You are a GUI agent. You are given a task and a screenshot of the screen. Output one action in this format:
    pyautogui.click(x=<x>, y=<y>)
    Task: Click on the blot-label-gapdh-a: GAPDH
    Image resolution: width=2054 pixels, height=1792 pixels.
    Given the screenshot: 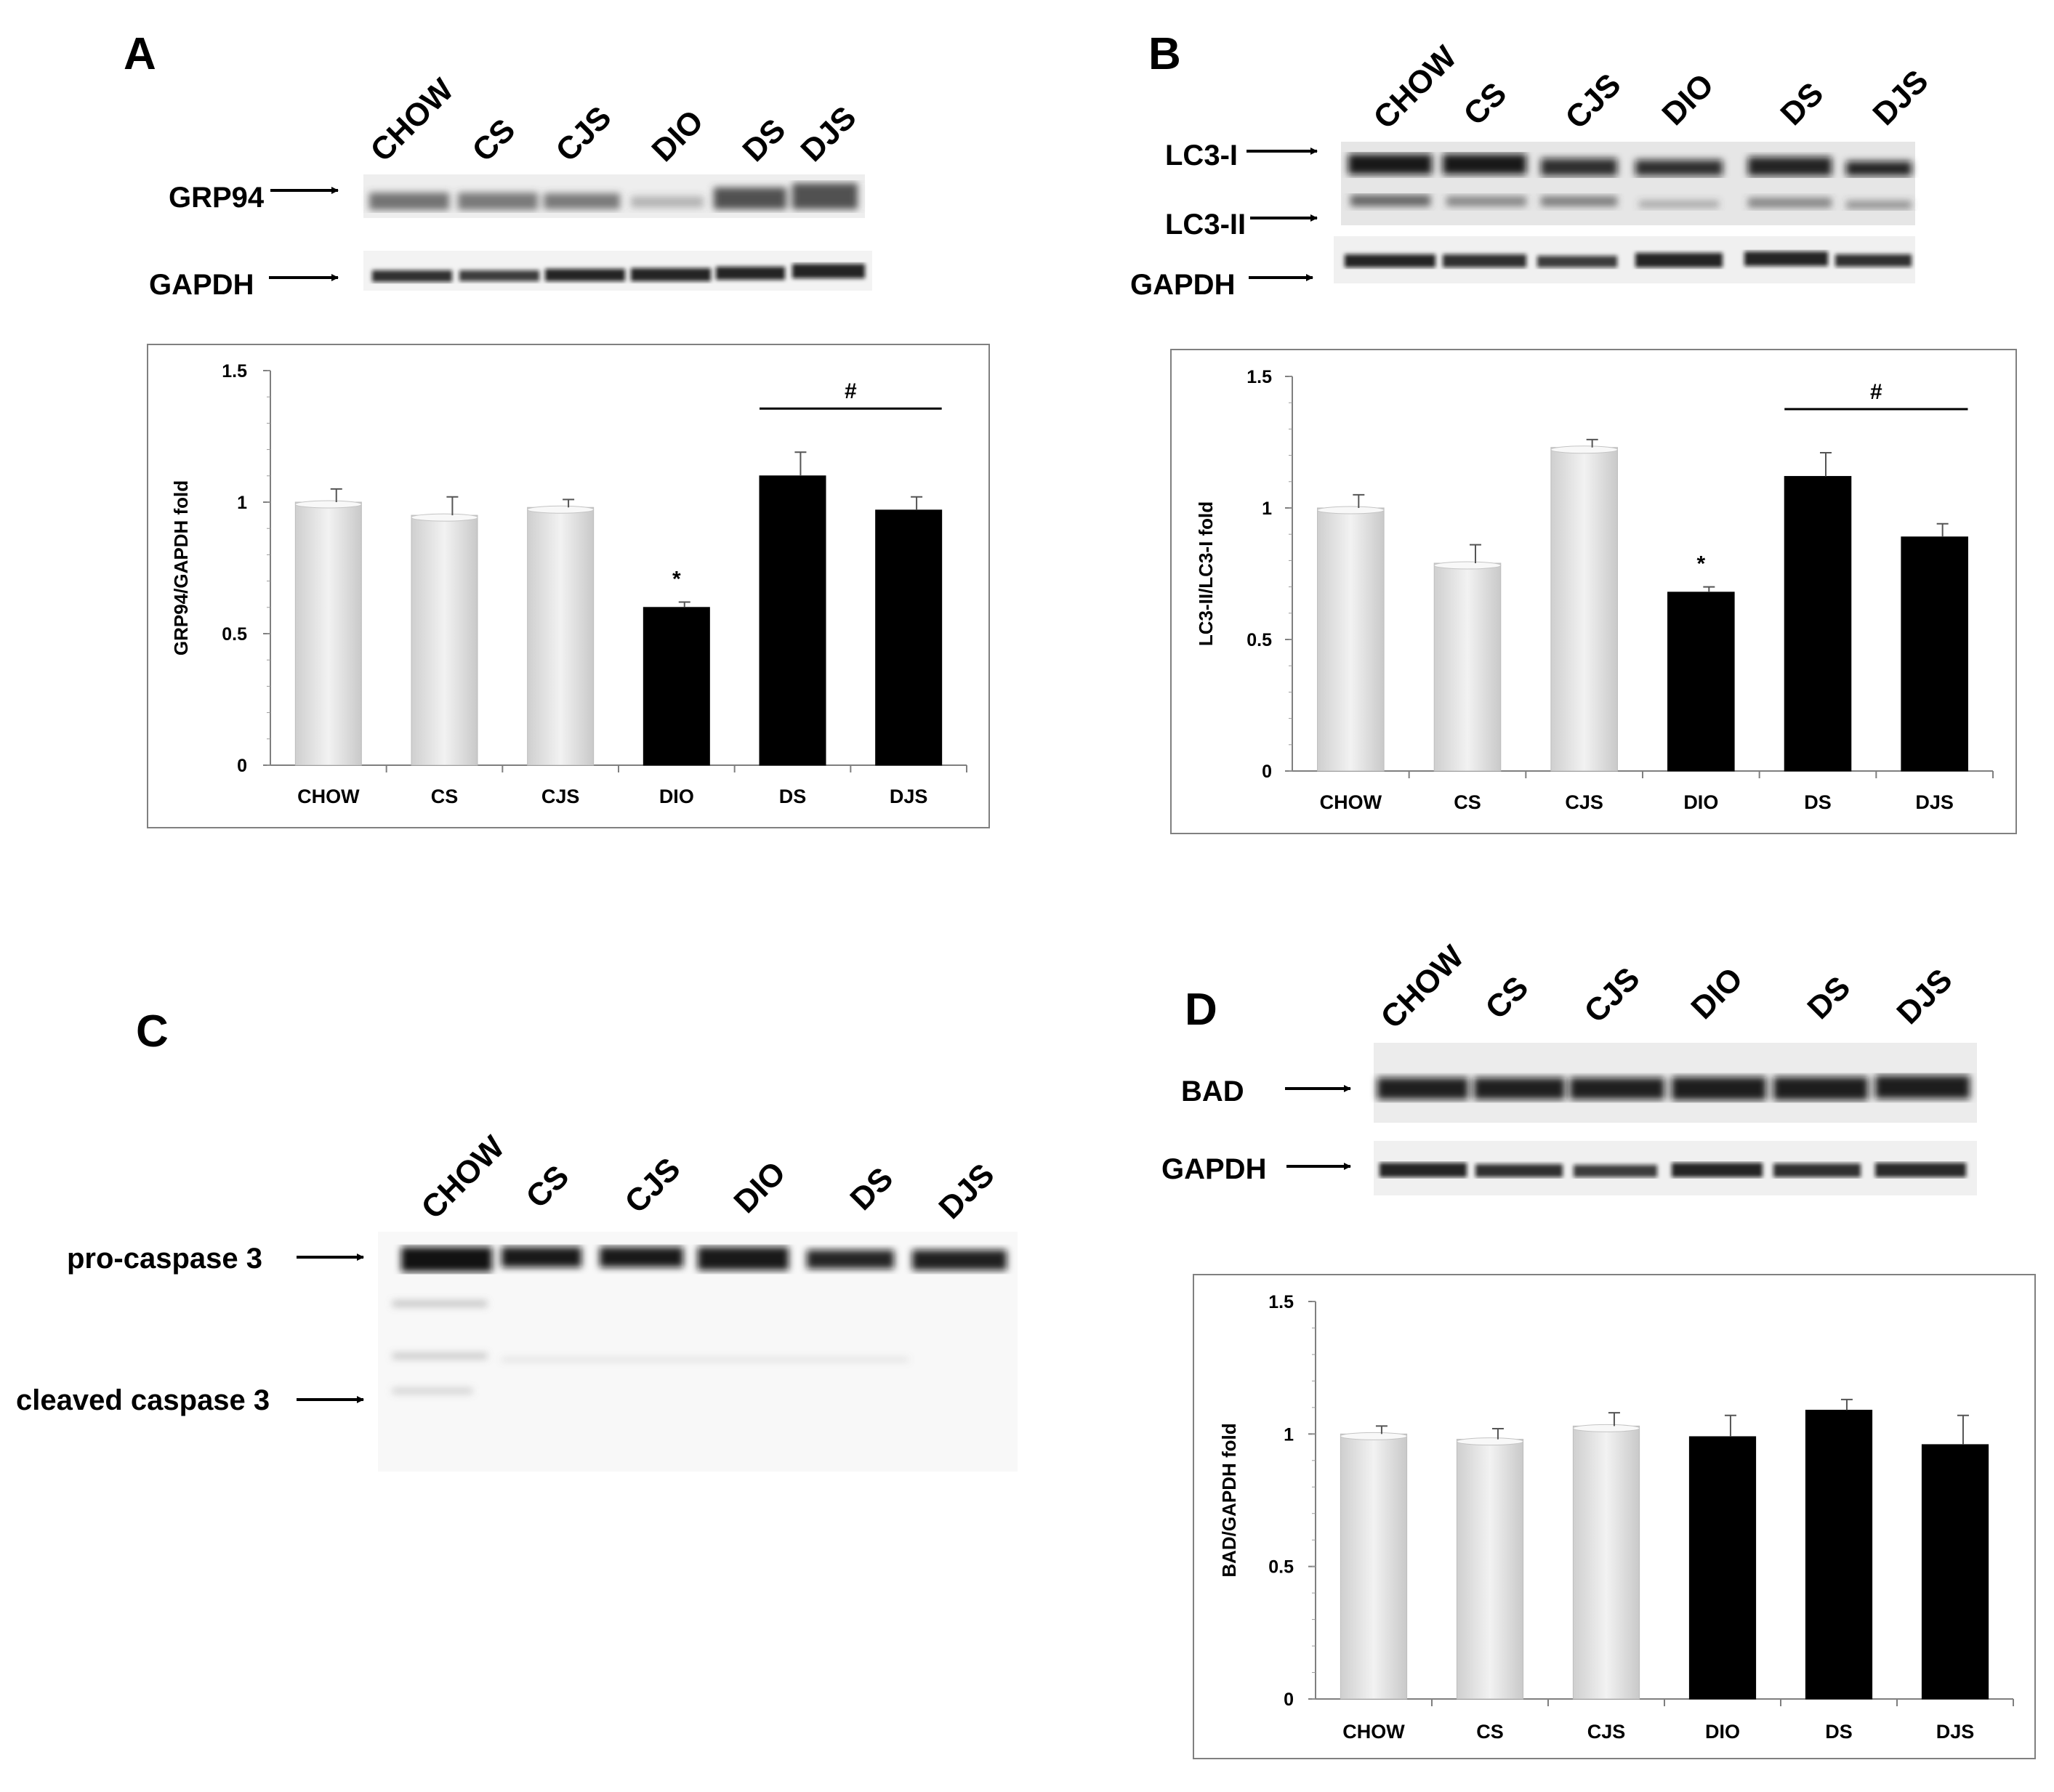 What is the action you would take?
    pyautogui.click(x=202, y=285)
    